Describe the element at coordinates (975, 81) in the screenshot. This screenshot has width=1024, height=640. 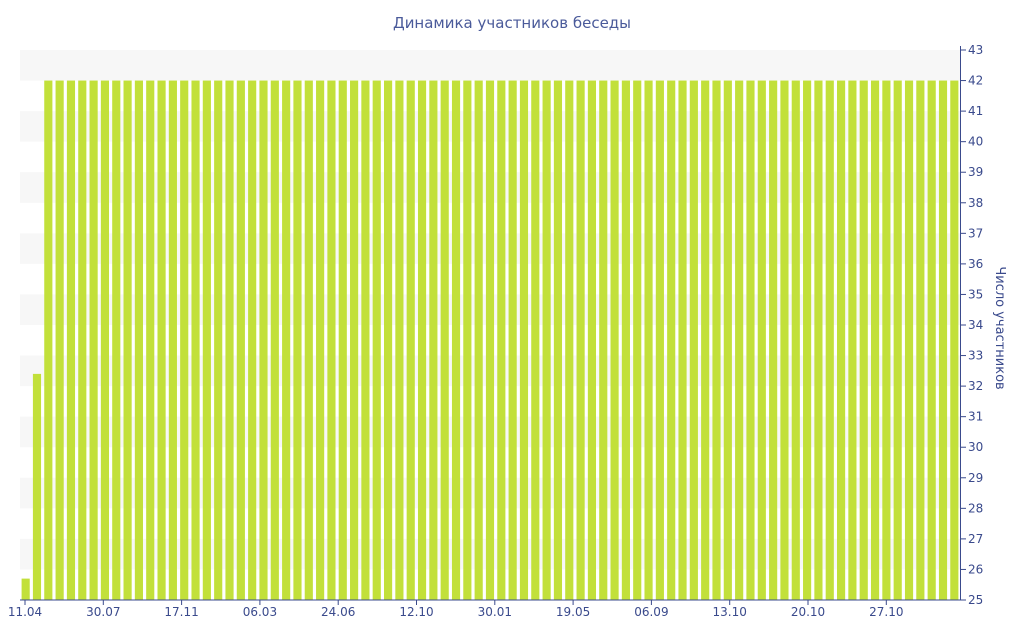
I see `y-tick-label: 42` at that location.